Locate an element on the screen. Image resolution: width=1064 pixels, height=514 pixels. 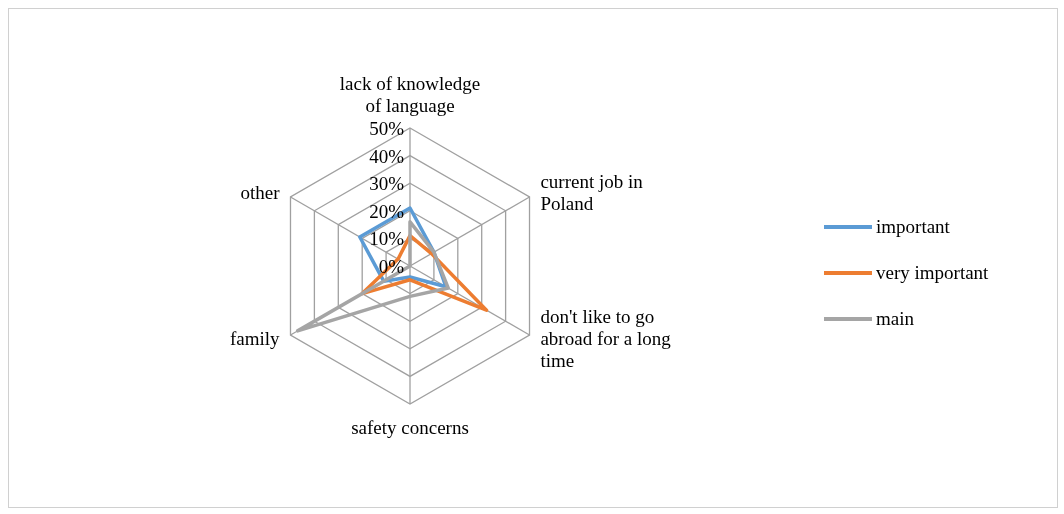
spoke-label: current job in Poland is located at coordinates (592, 192).